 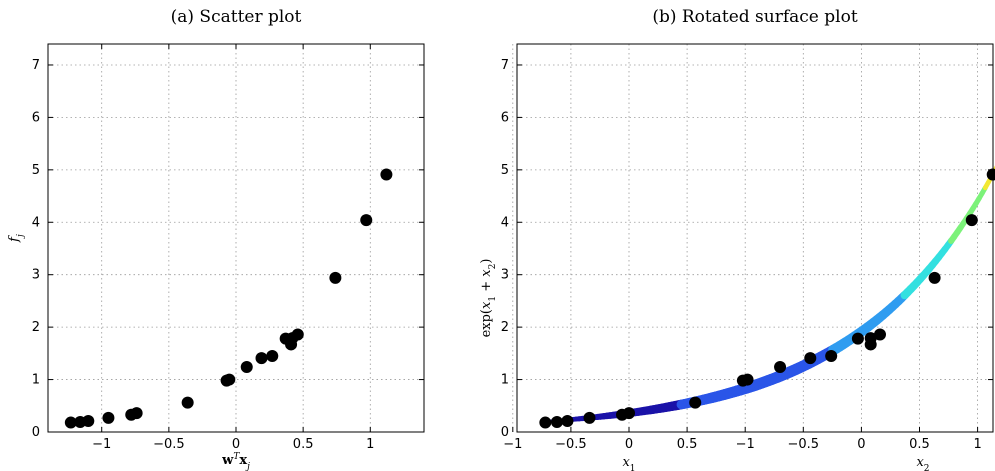 I want to click on x1-axis-label: x1, so click(x=628, y=463).